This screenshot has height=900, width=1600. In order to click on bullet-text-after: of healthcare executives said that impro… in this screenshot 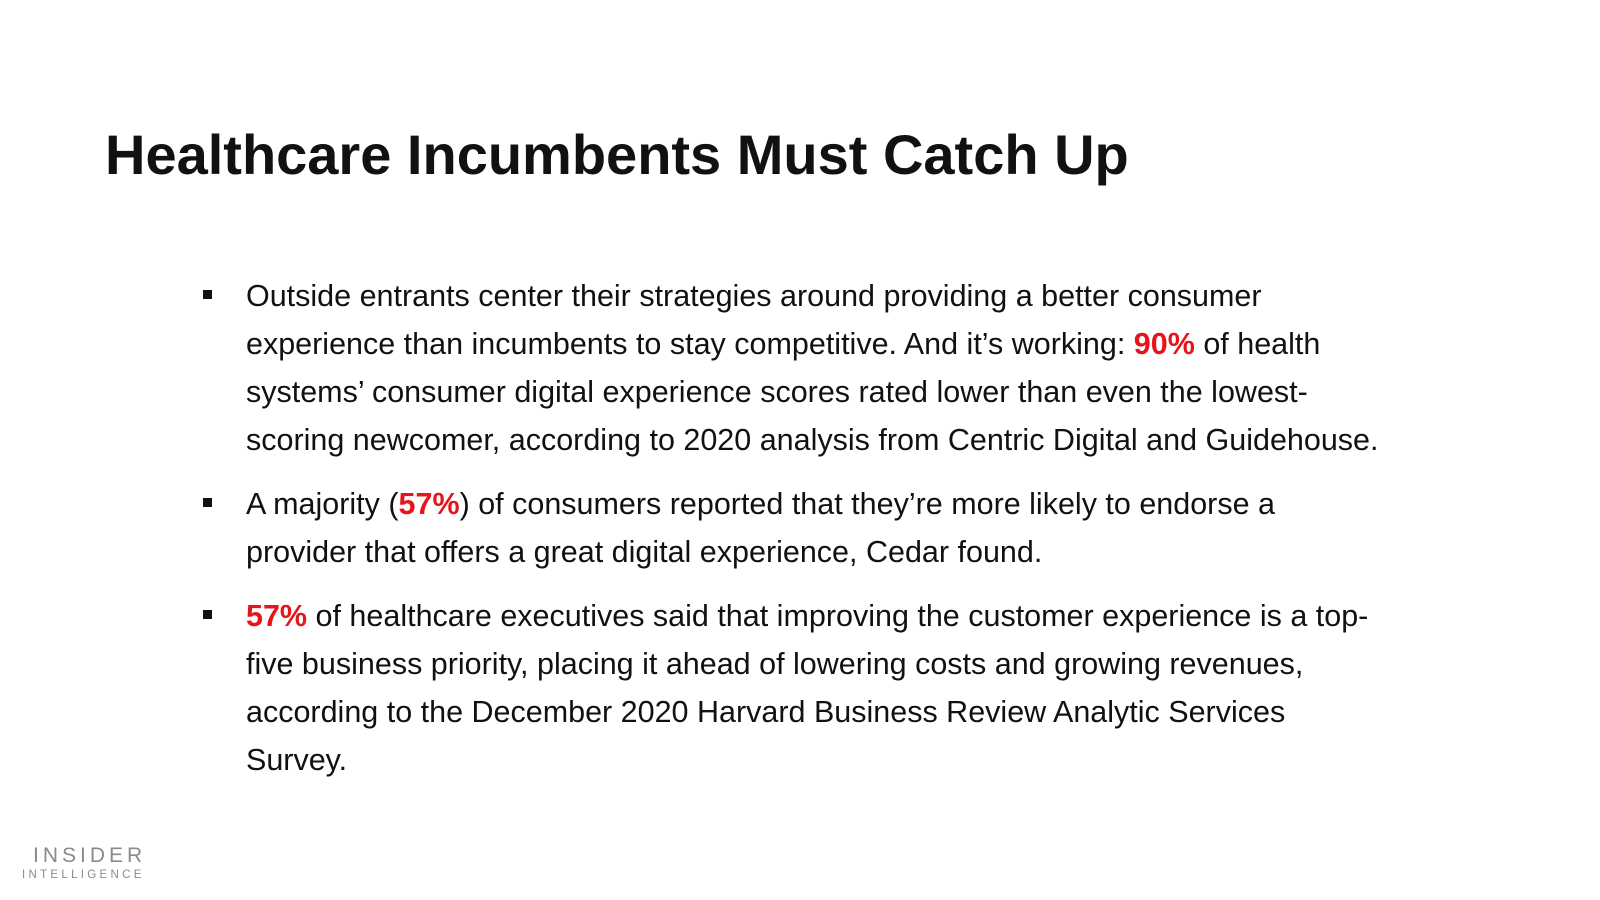, I will do `click(807, 688)`.